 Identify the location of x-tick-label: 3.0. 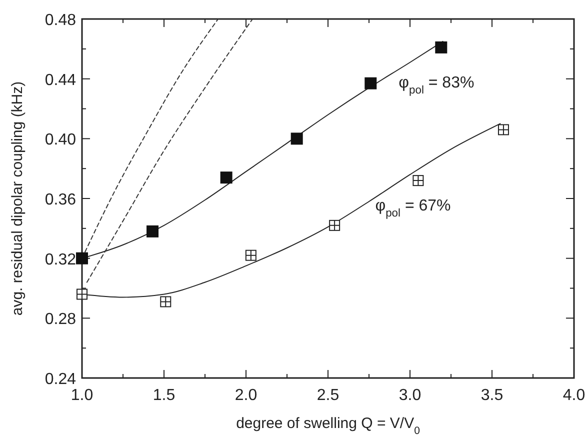
(410, 395).